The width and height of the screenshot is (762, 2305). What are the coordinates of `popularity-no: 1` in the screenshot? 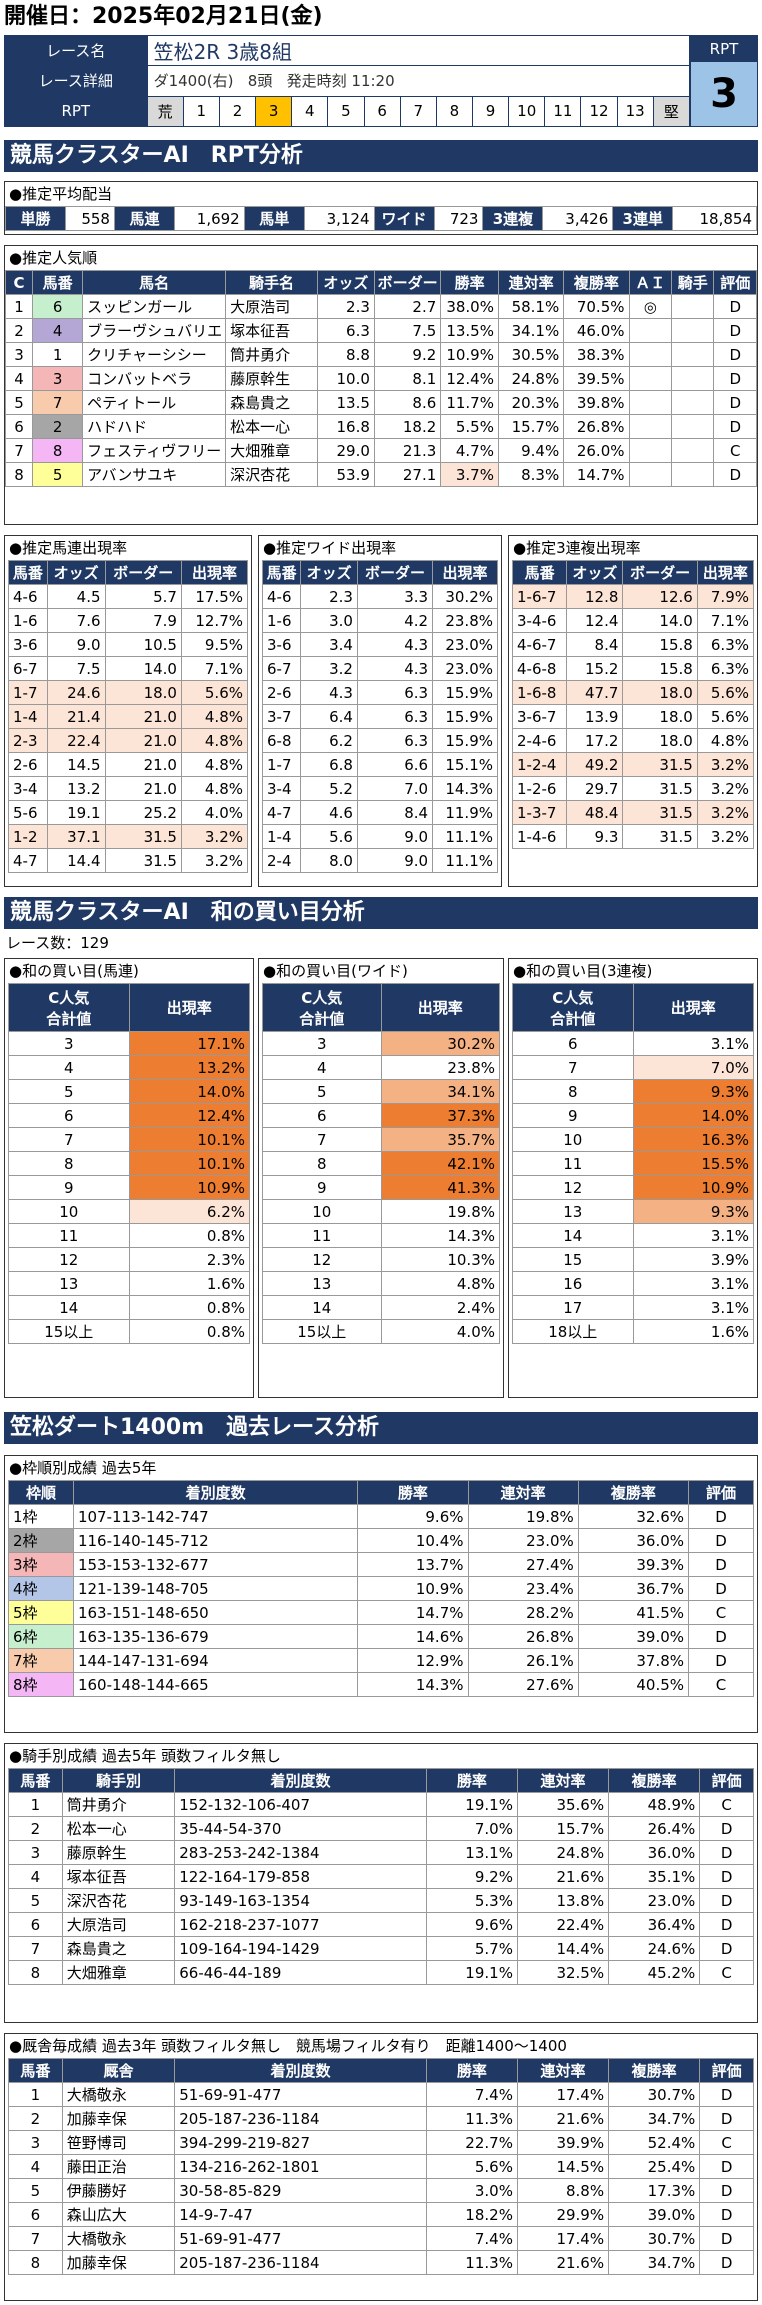 It's located at (58, 354).